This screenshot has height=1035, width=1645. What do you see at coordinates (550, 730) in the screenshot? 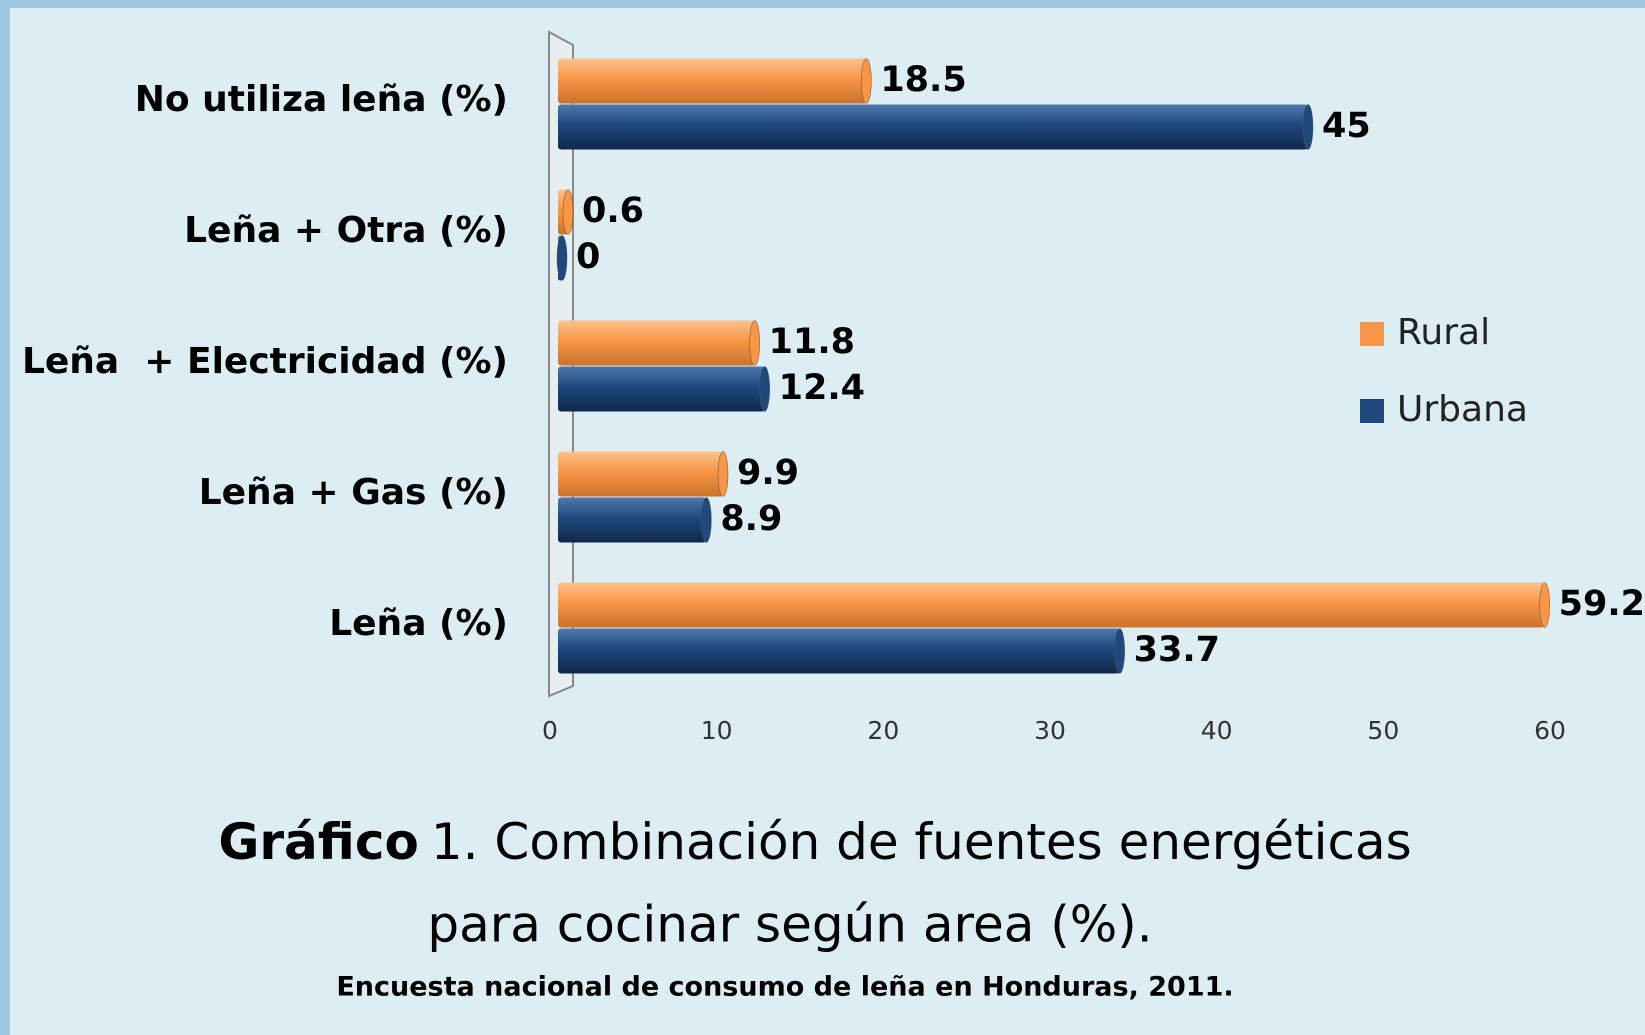
I see `x-tick-label: 0` at bounding box center [550, 730].